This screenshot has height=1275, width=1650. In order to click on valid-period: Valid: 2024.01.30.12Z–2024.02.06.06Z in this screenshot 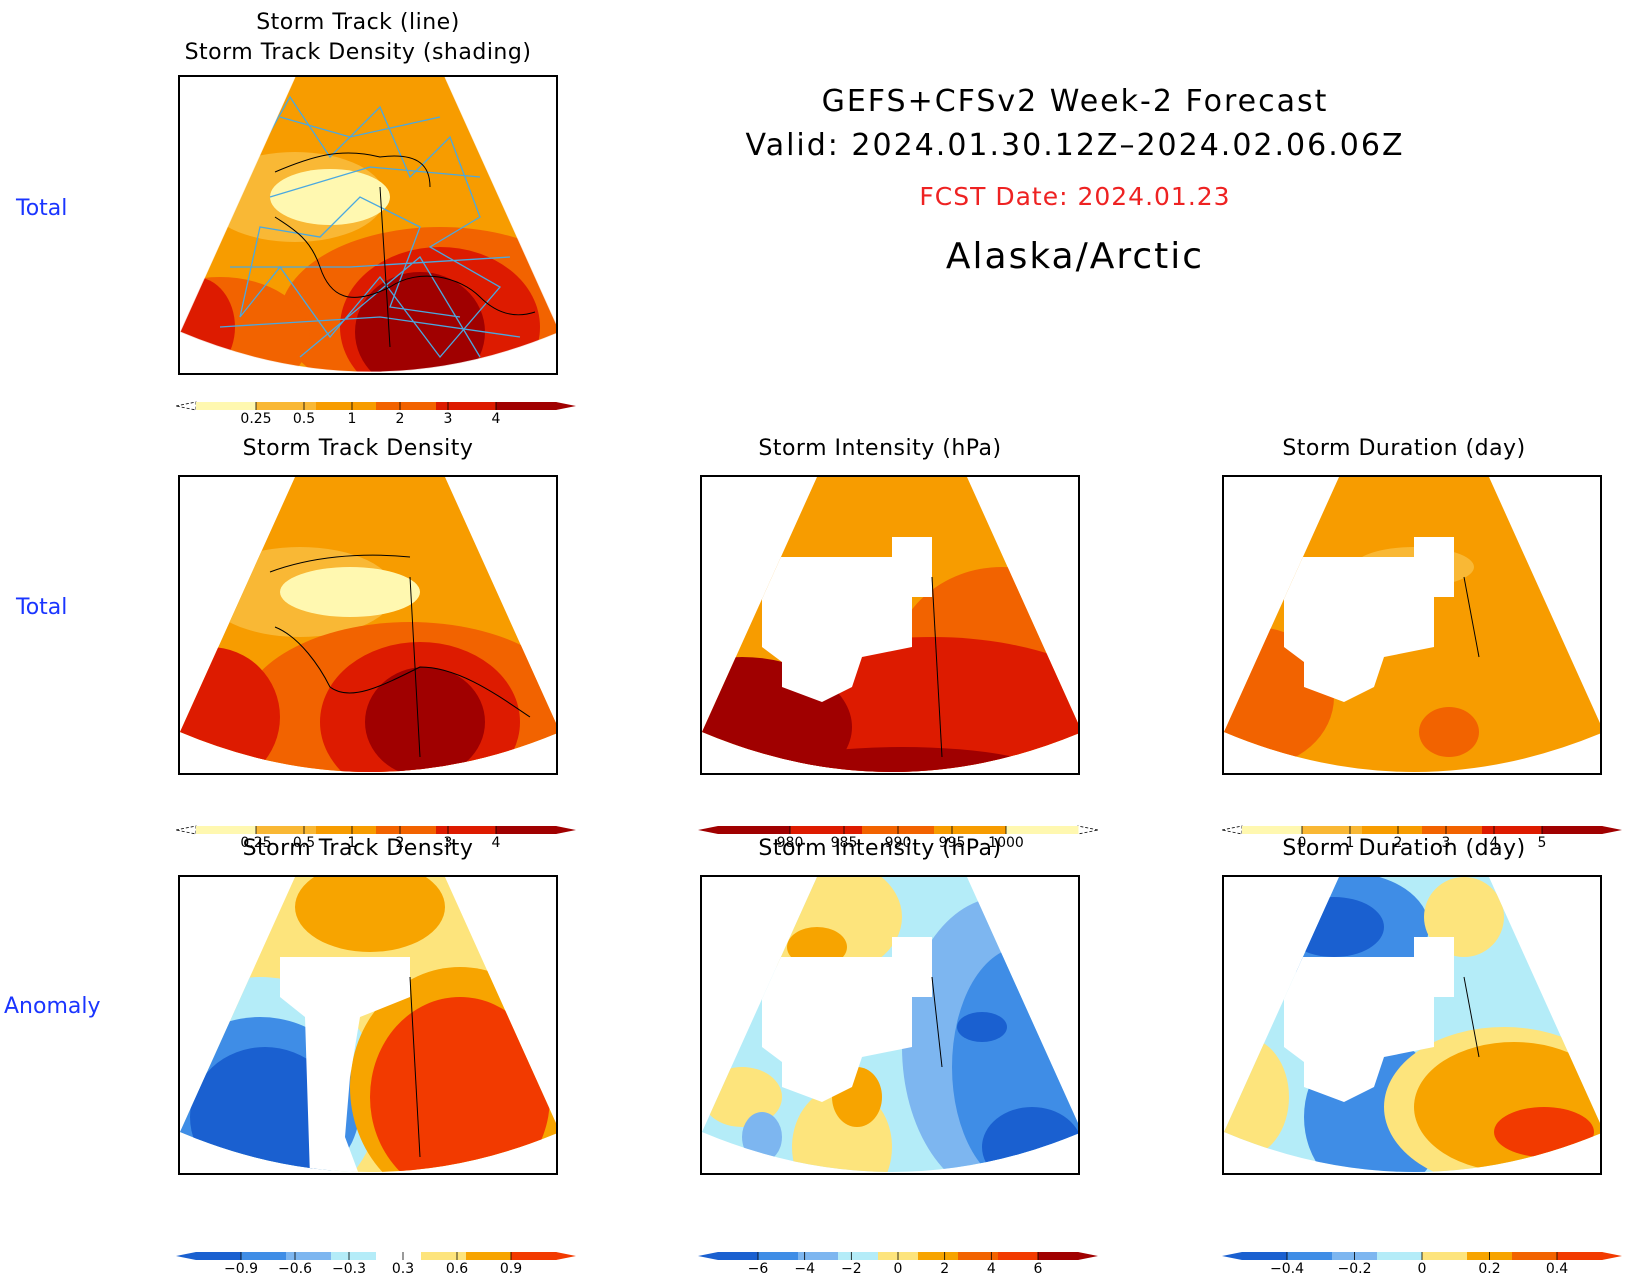, I will do `click(1075, 145)`.